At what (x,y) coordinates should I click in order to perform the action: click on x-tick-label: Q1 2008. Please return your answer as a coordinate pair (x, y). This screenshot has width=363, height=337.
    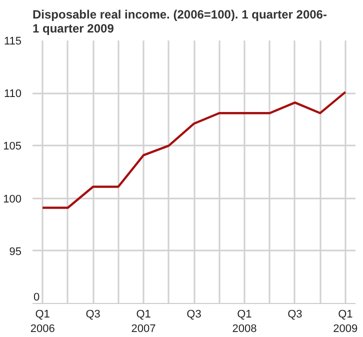
    Looking at the image, I should click on (244, 321).